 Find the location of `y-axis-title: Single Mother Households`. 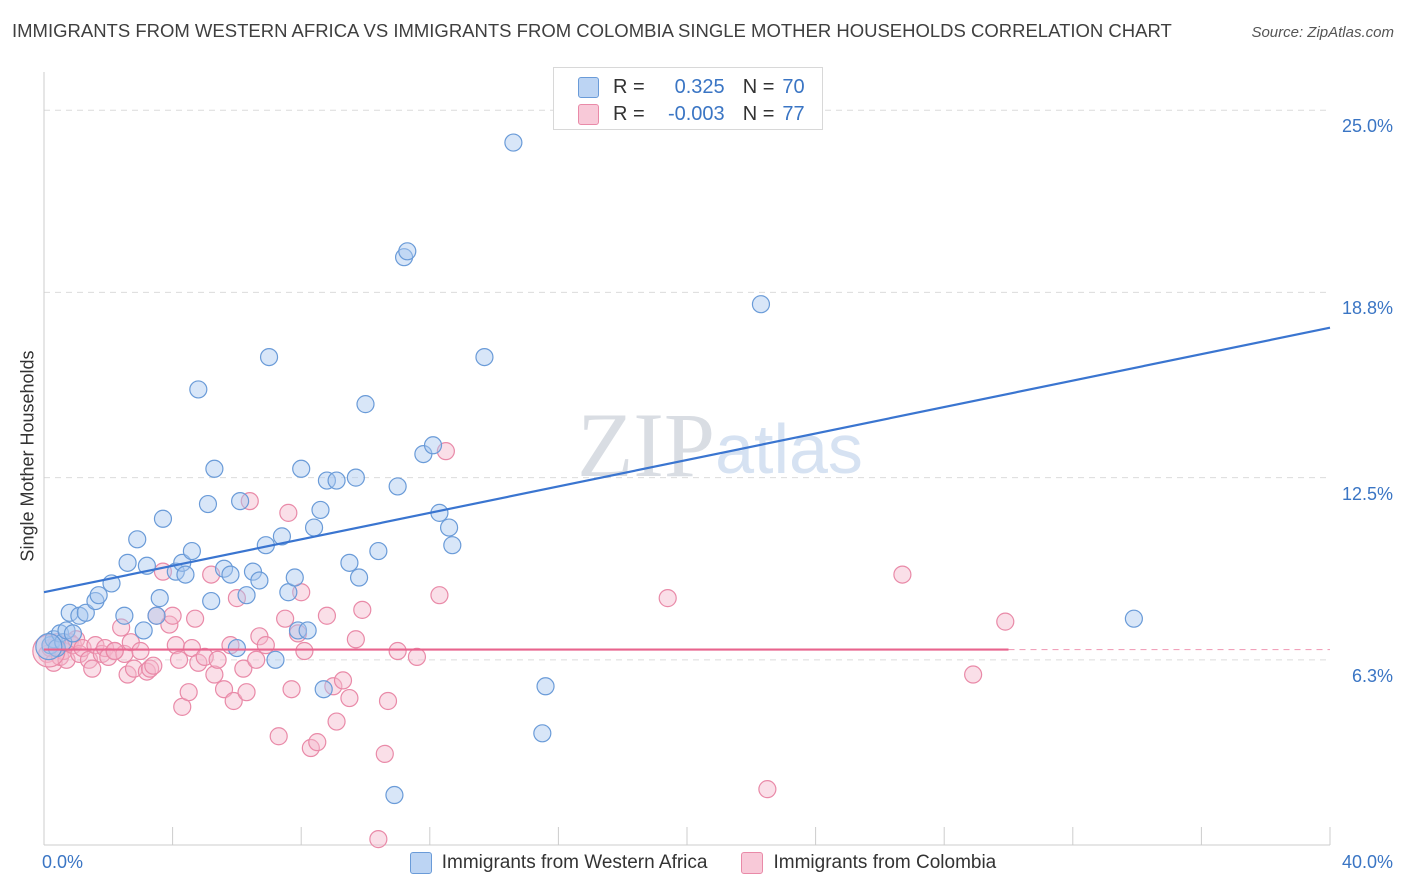

y-axis-title: Single Mother Households is located at coordinates (27, 456).